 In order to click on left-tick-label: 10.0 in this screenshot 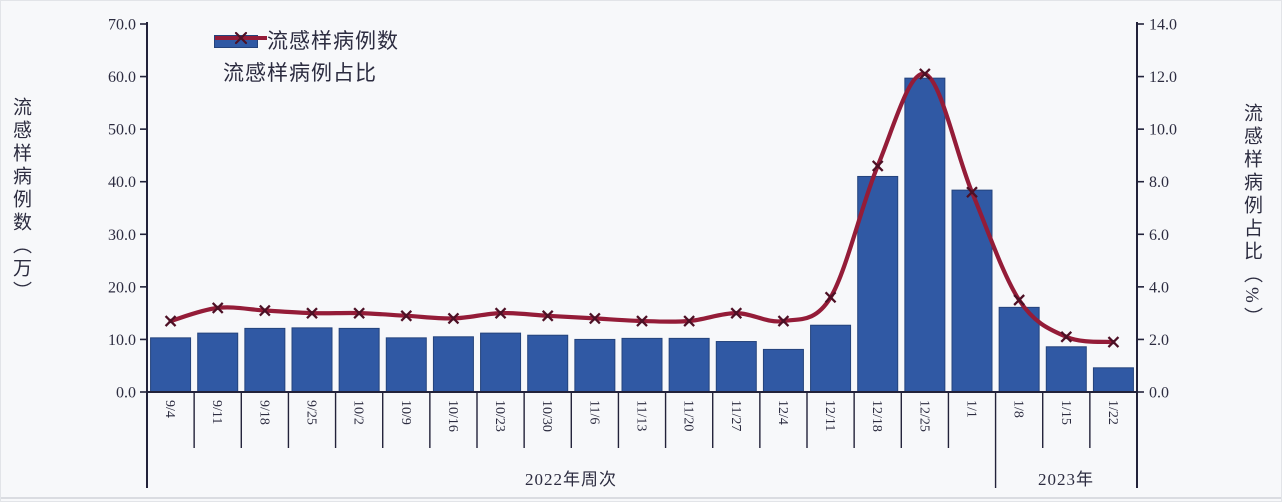, I will do `click(122, 340)`.